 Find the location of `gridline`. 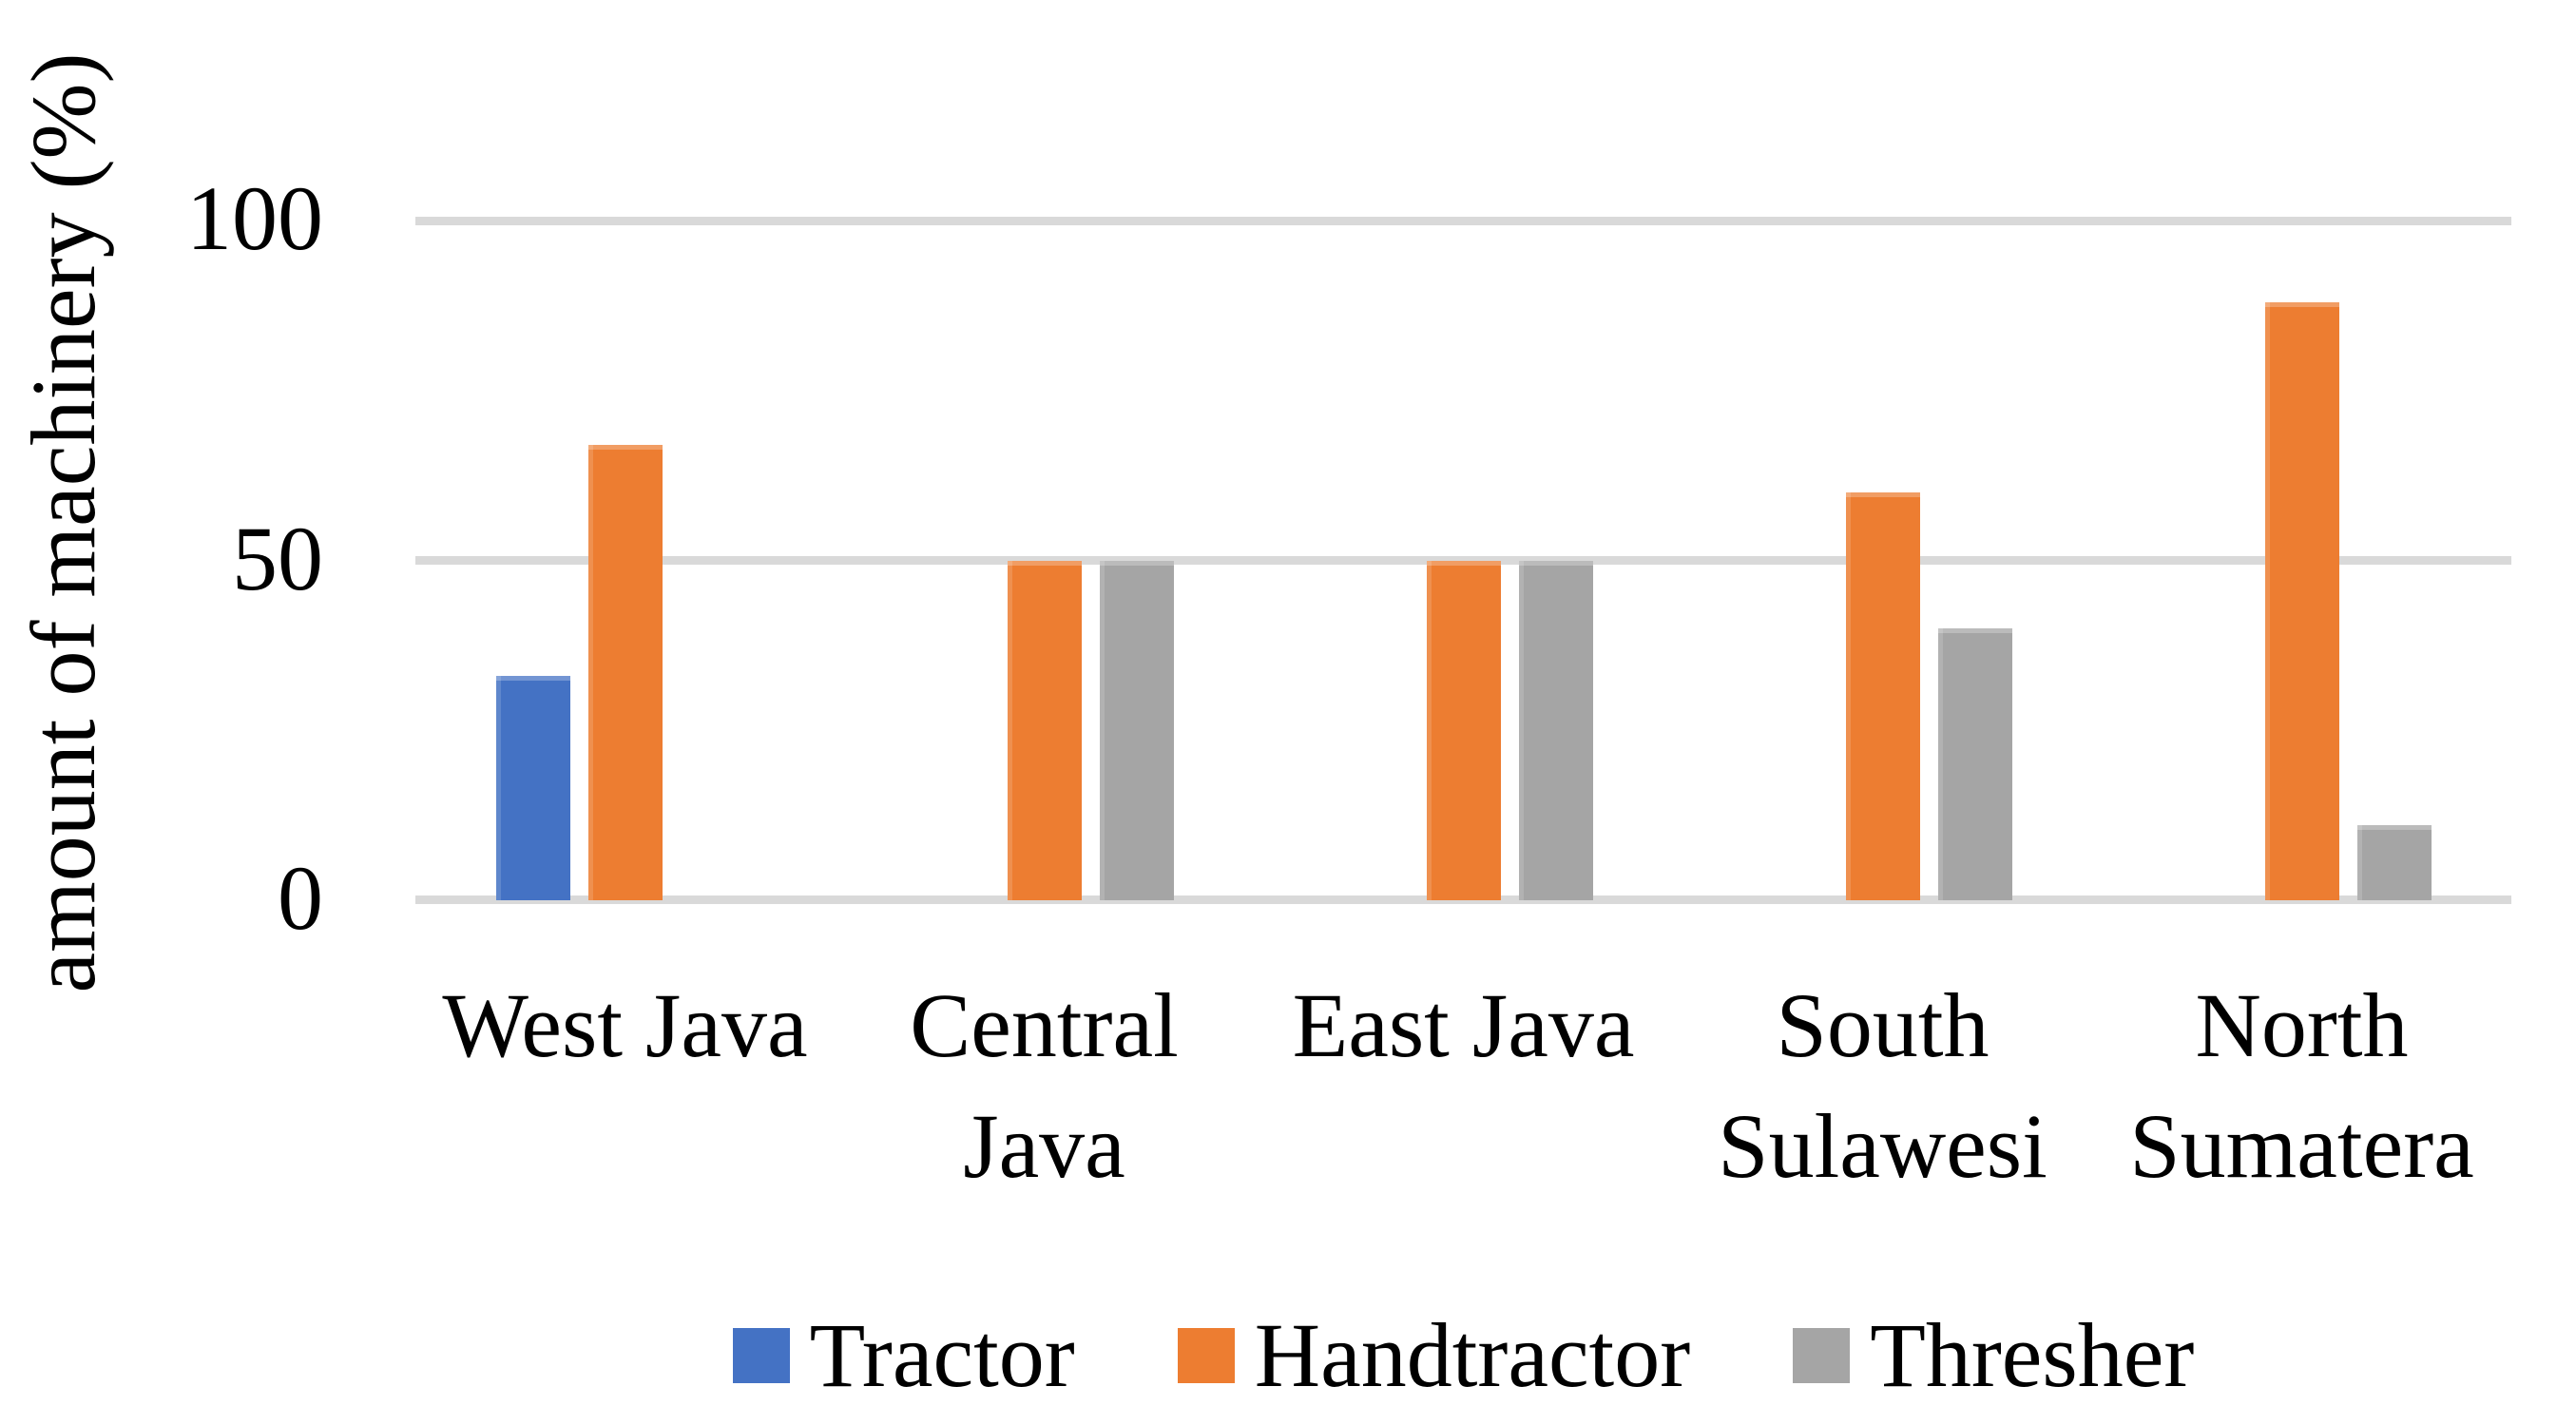

gridline is located at coordinates (1463, 220).